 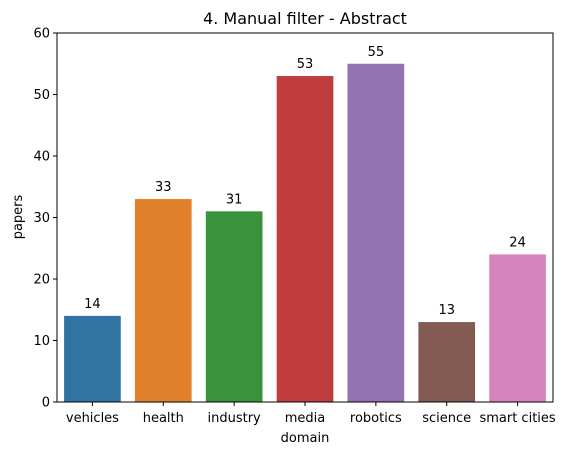 What do you see at coordinates (41, 95) in the screenshot?
I see `y-tick-label: 50` at bounding box center [41, 95].